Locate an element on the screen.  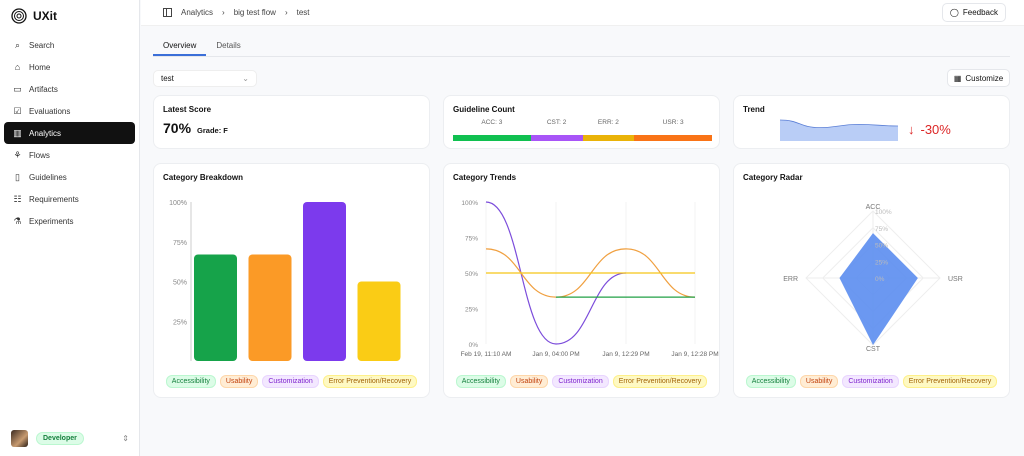
trend-card: Trend ↓ -30% is located at coordinates (871, 122).